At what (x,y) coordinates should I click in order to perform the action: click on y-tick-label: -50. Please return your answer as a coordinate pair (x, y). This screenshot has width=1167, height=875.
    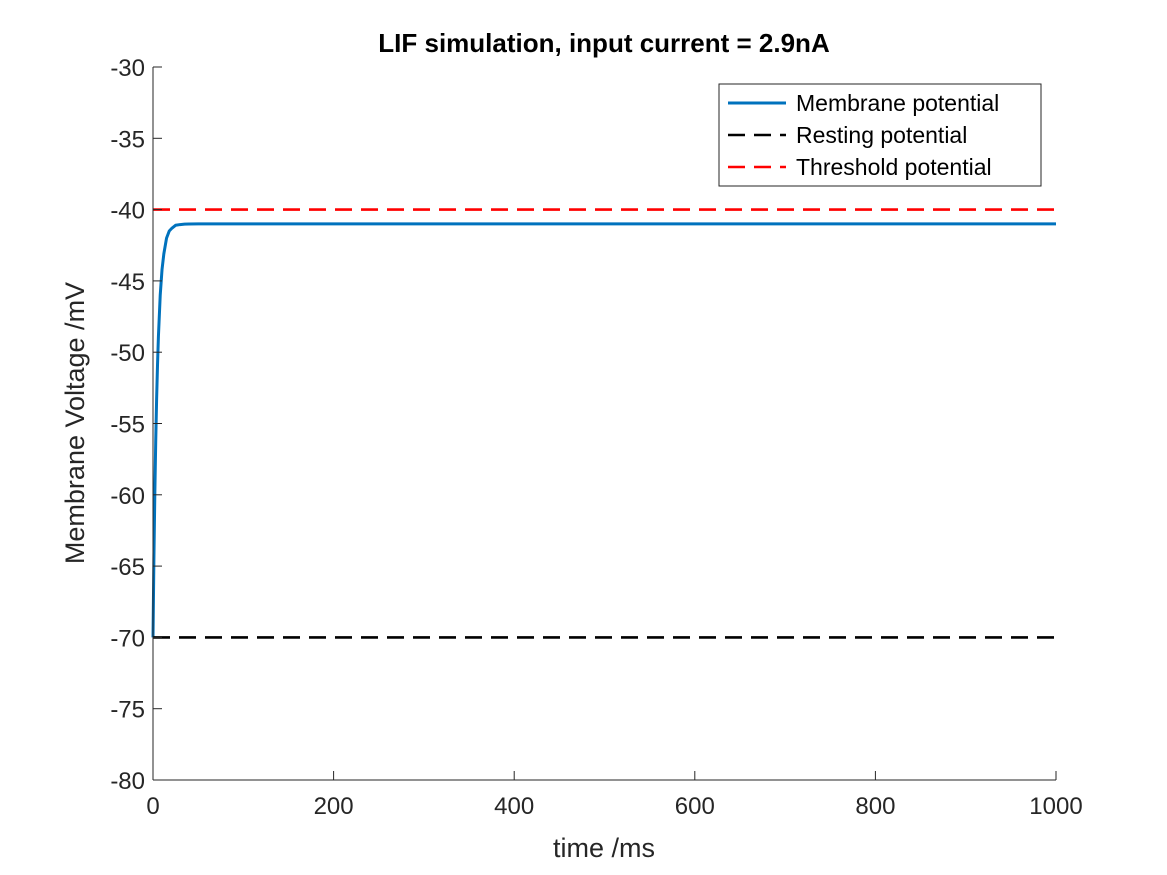
    Looking at the image, I should click on (127, 353).